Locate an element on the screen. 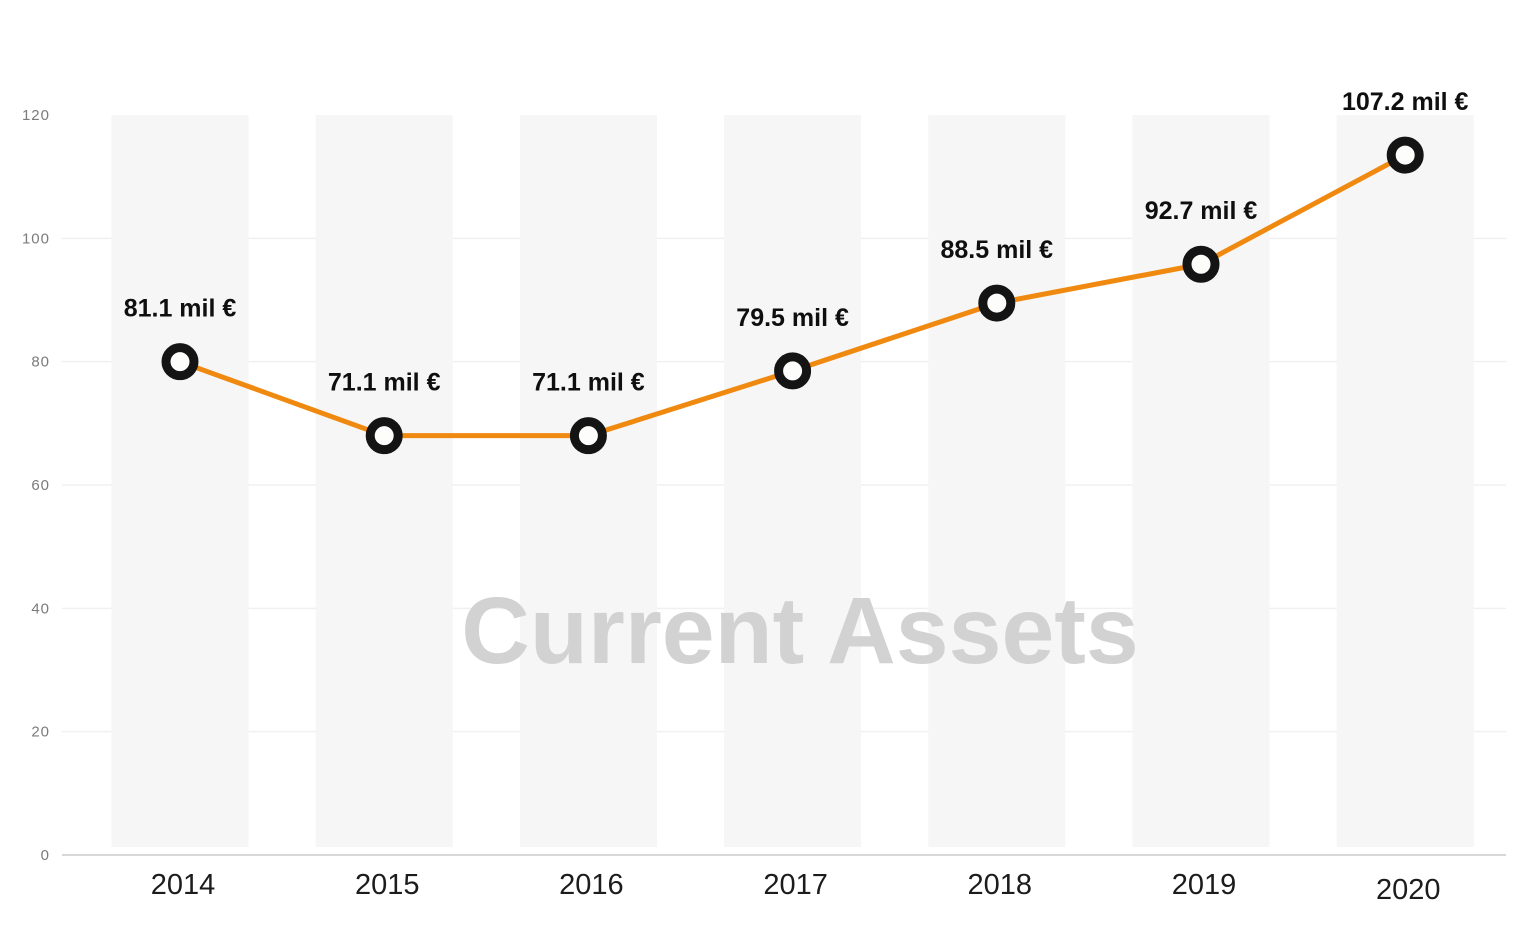 This screenshot has height=932, width=1536. data-point-label: 107.2 mil € is located at coordinates (1405, 102).